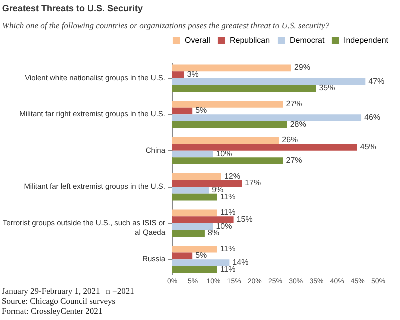 The image size is (400, 320). Describe the element at coordinates (193, 75) in the screenshot. I see `data-label: 3%` at that location.